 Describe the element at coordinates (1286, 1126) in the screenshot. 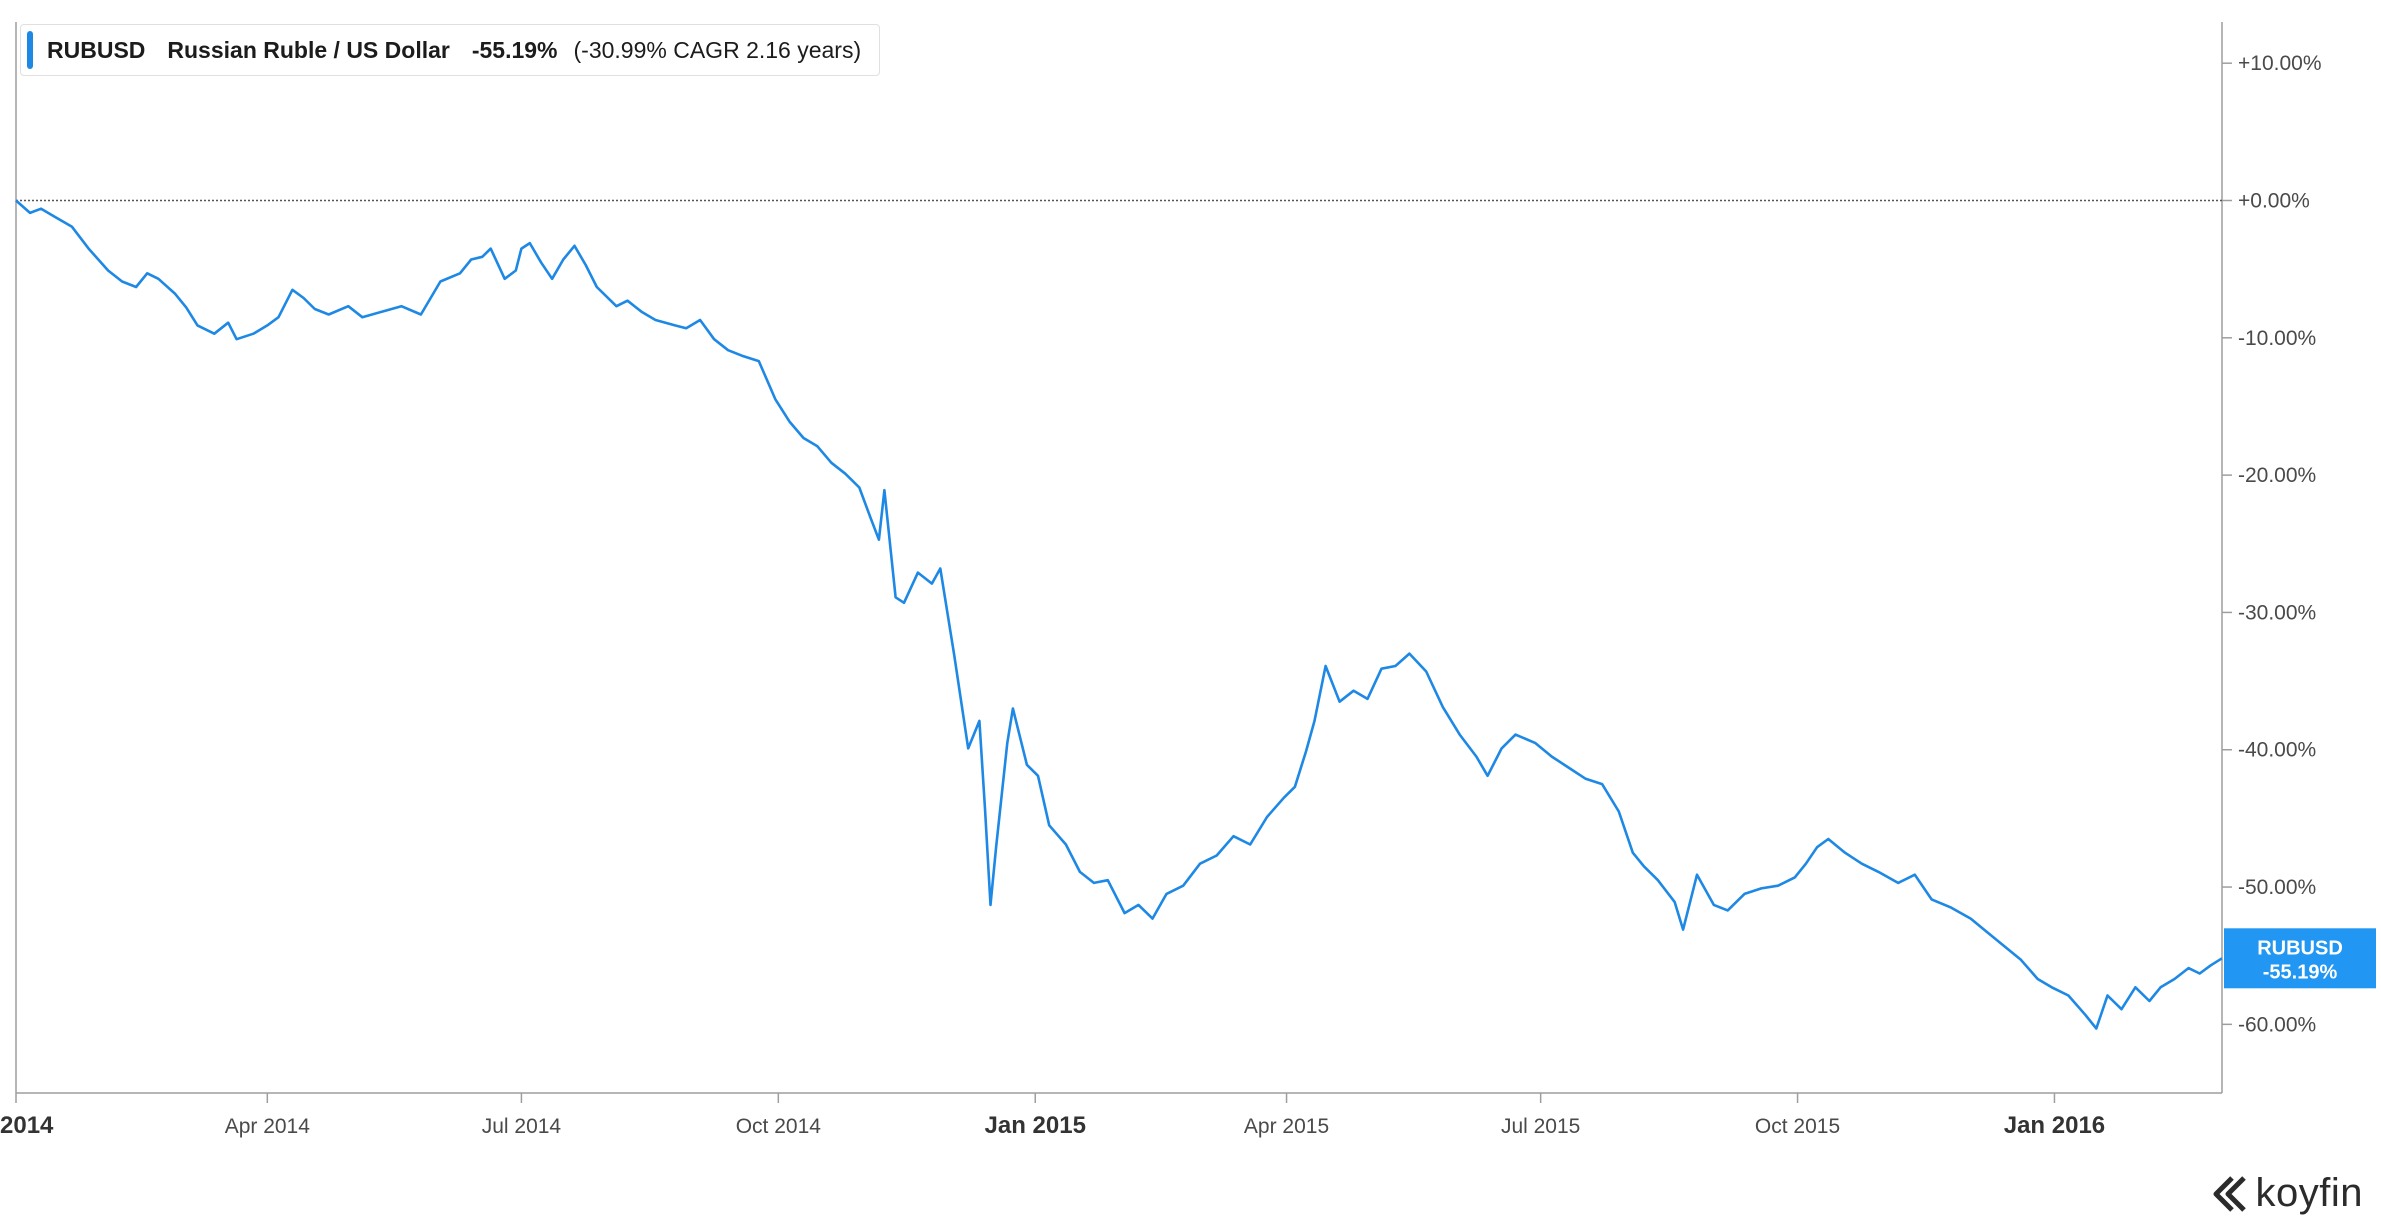

I see `x-tick-label: Apr 2015` at that location.